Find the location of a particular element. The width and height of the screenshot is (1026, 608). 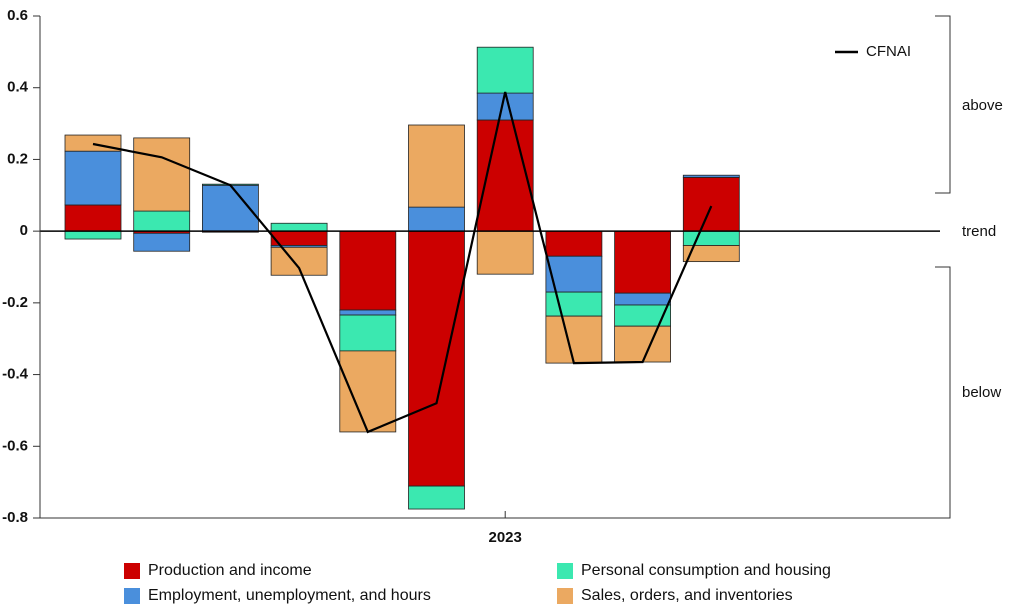

y-tick-label: -0.2 is located at coordinates (15, 302).